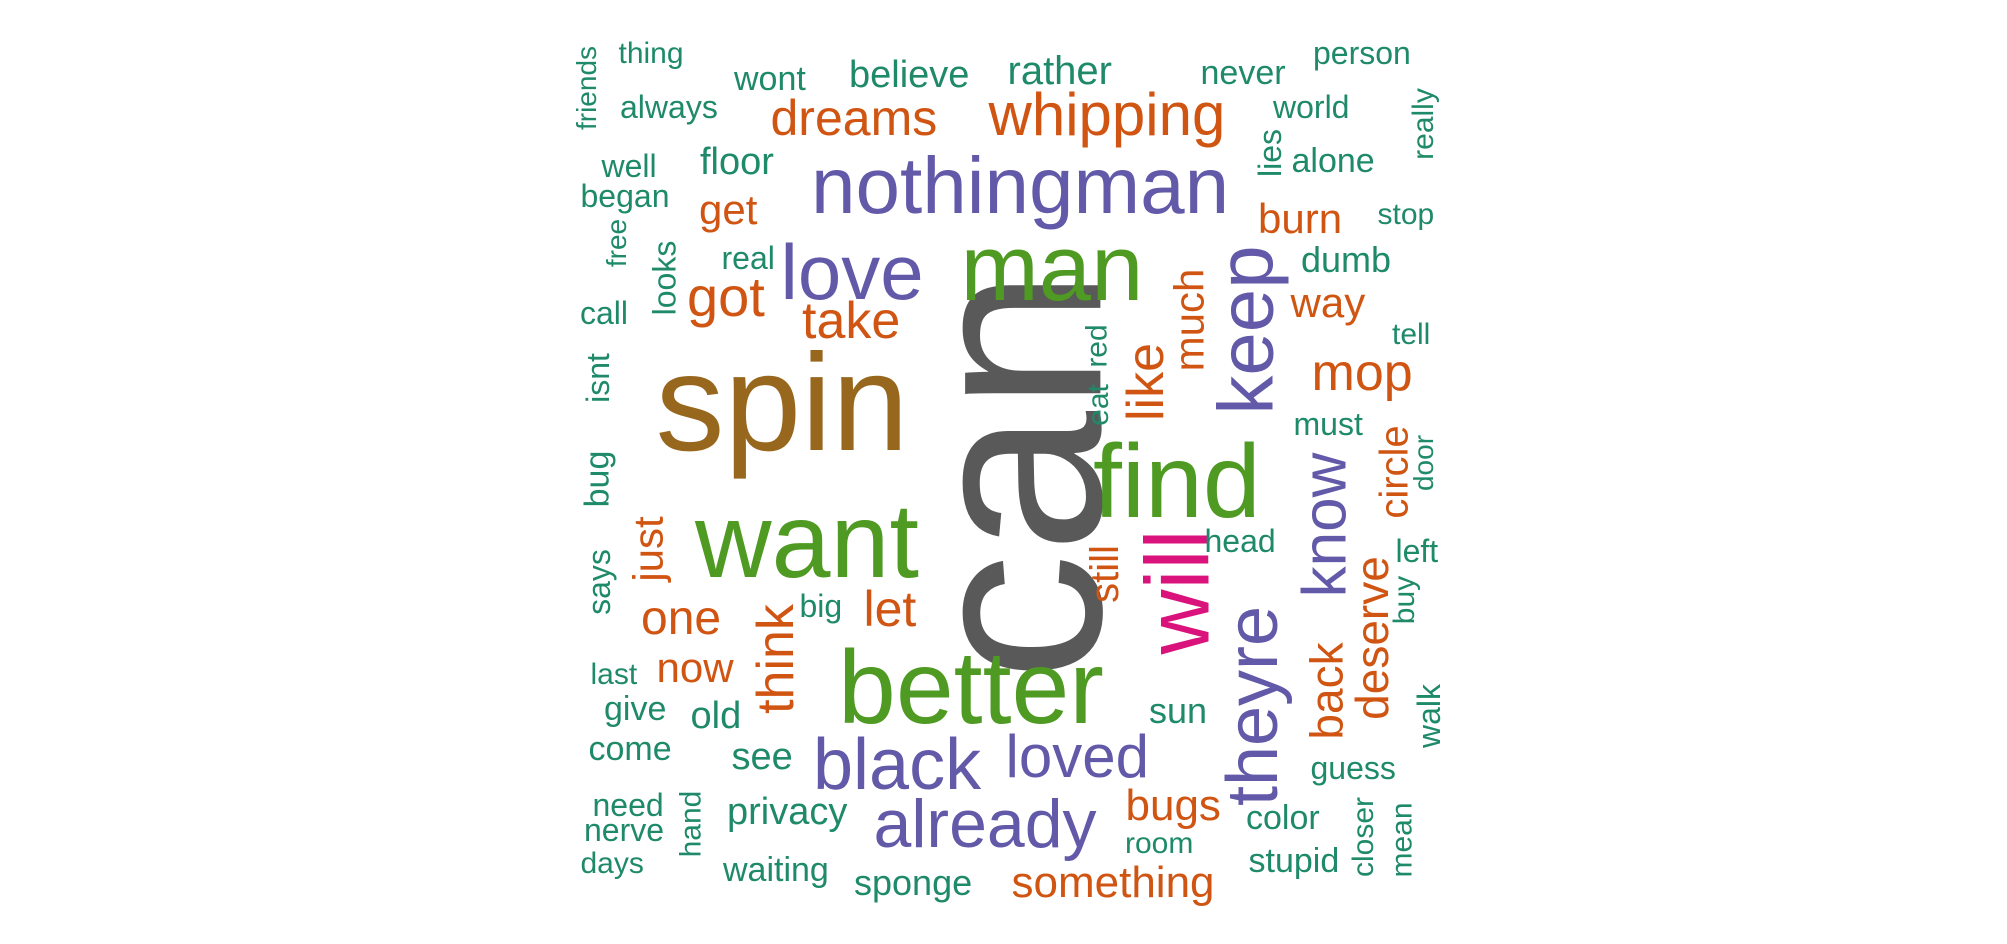 The width and height of the screenshot is (2007, 944). Describe the element at coordinates (604, 313) in the screenshot. I see `word-call: call` at that location.